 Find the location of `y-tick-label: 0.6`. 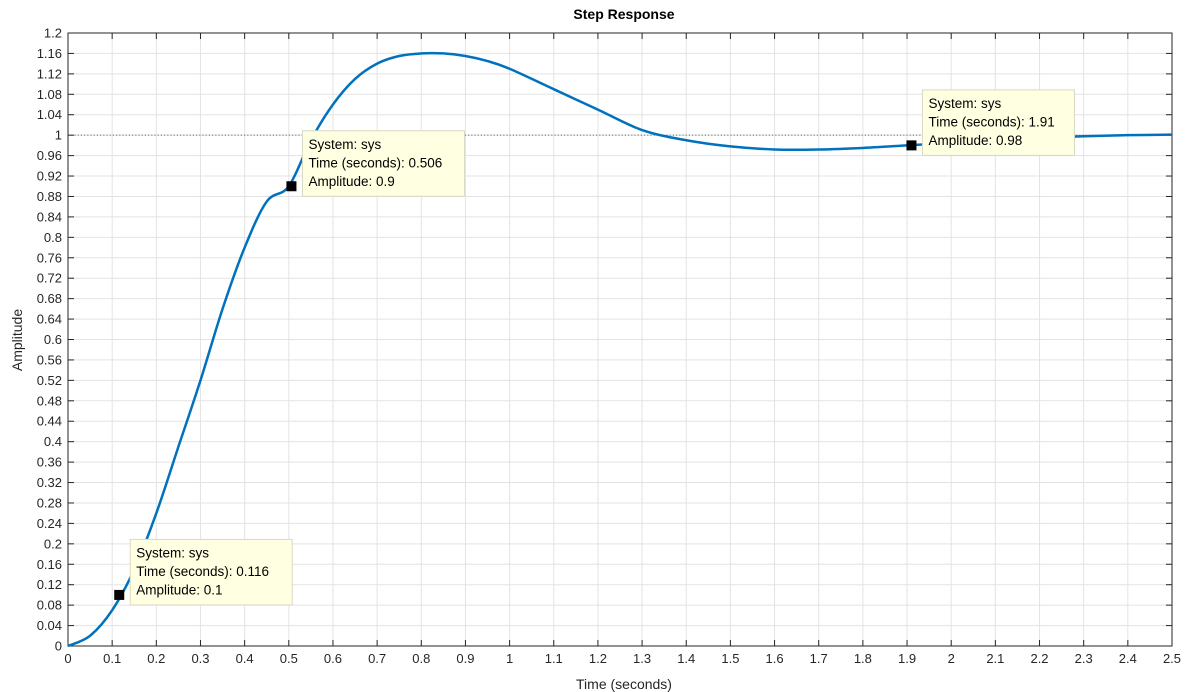

y-tick-label: 0.6 is located at coordinates (53, 339).